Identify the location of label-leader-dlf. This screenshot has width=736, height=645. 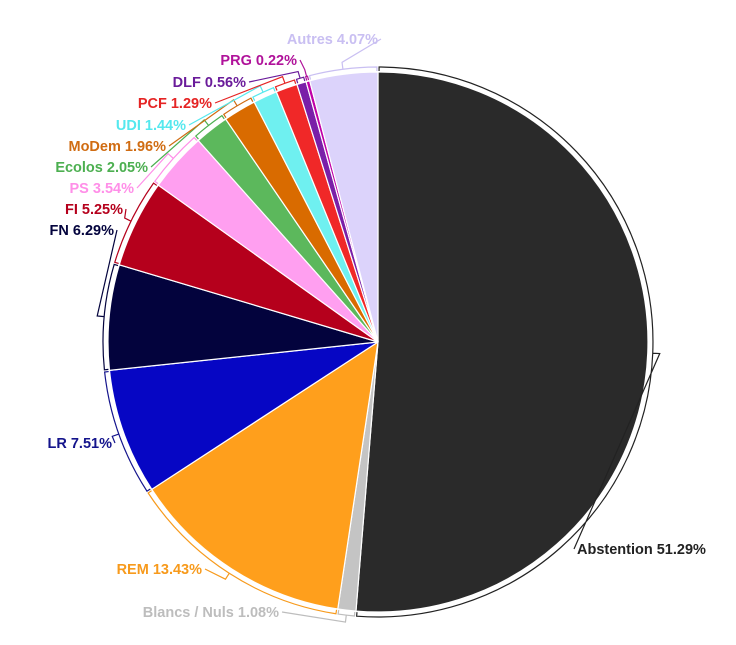
(277, 77).